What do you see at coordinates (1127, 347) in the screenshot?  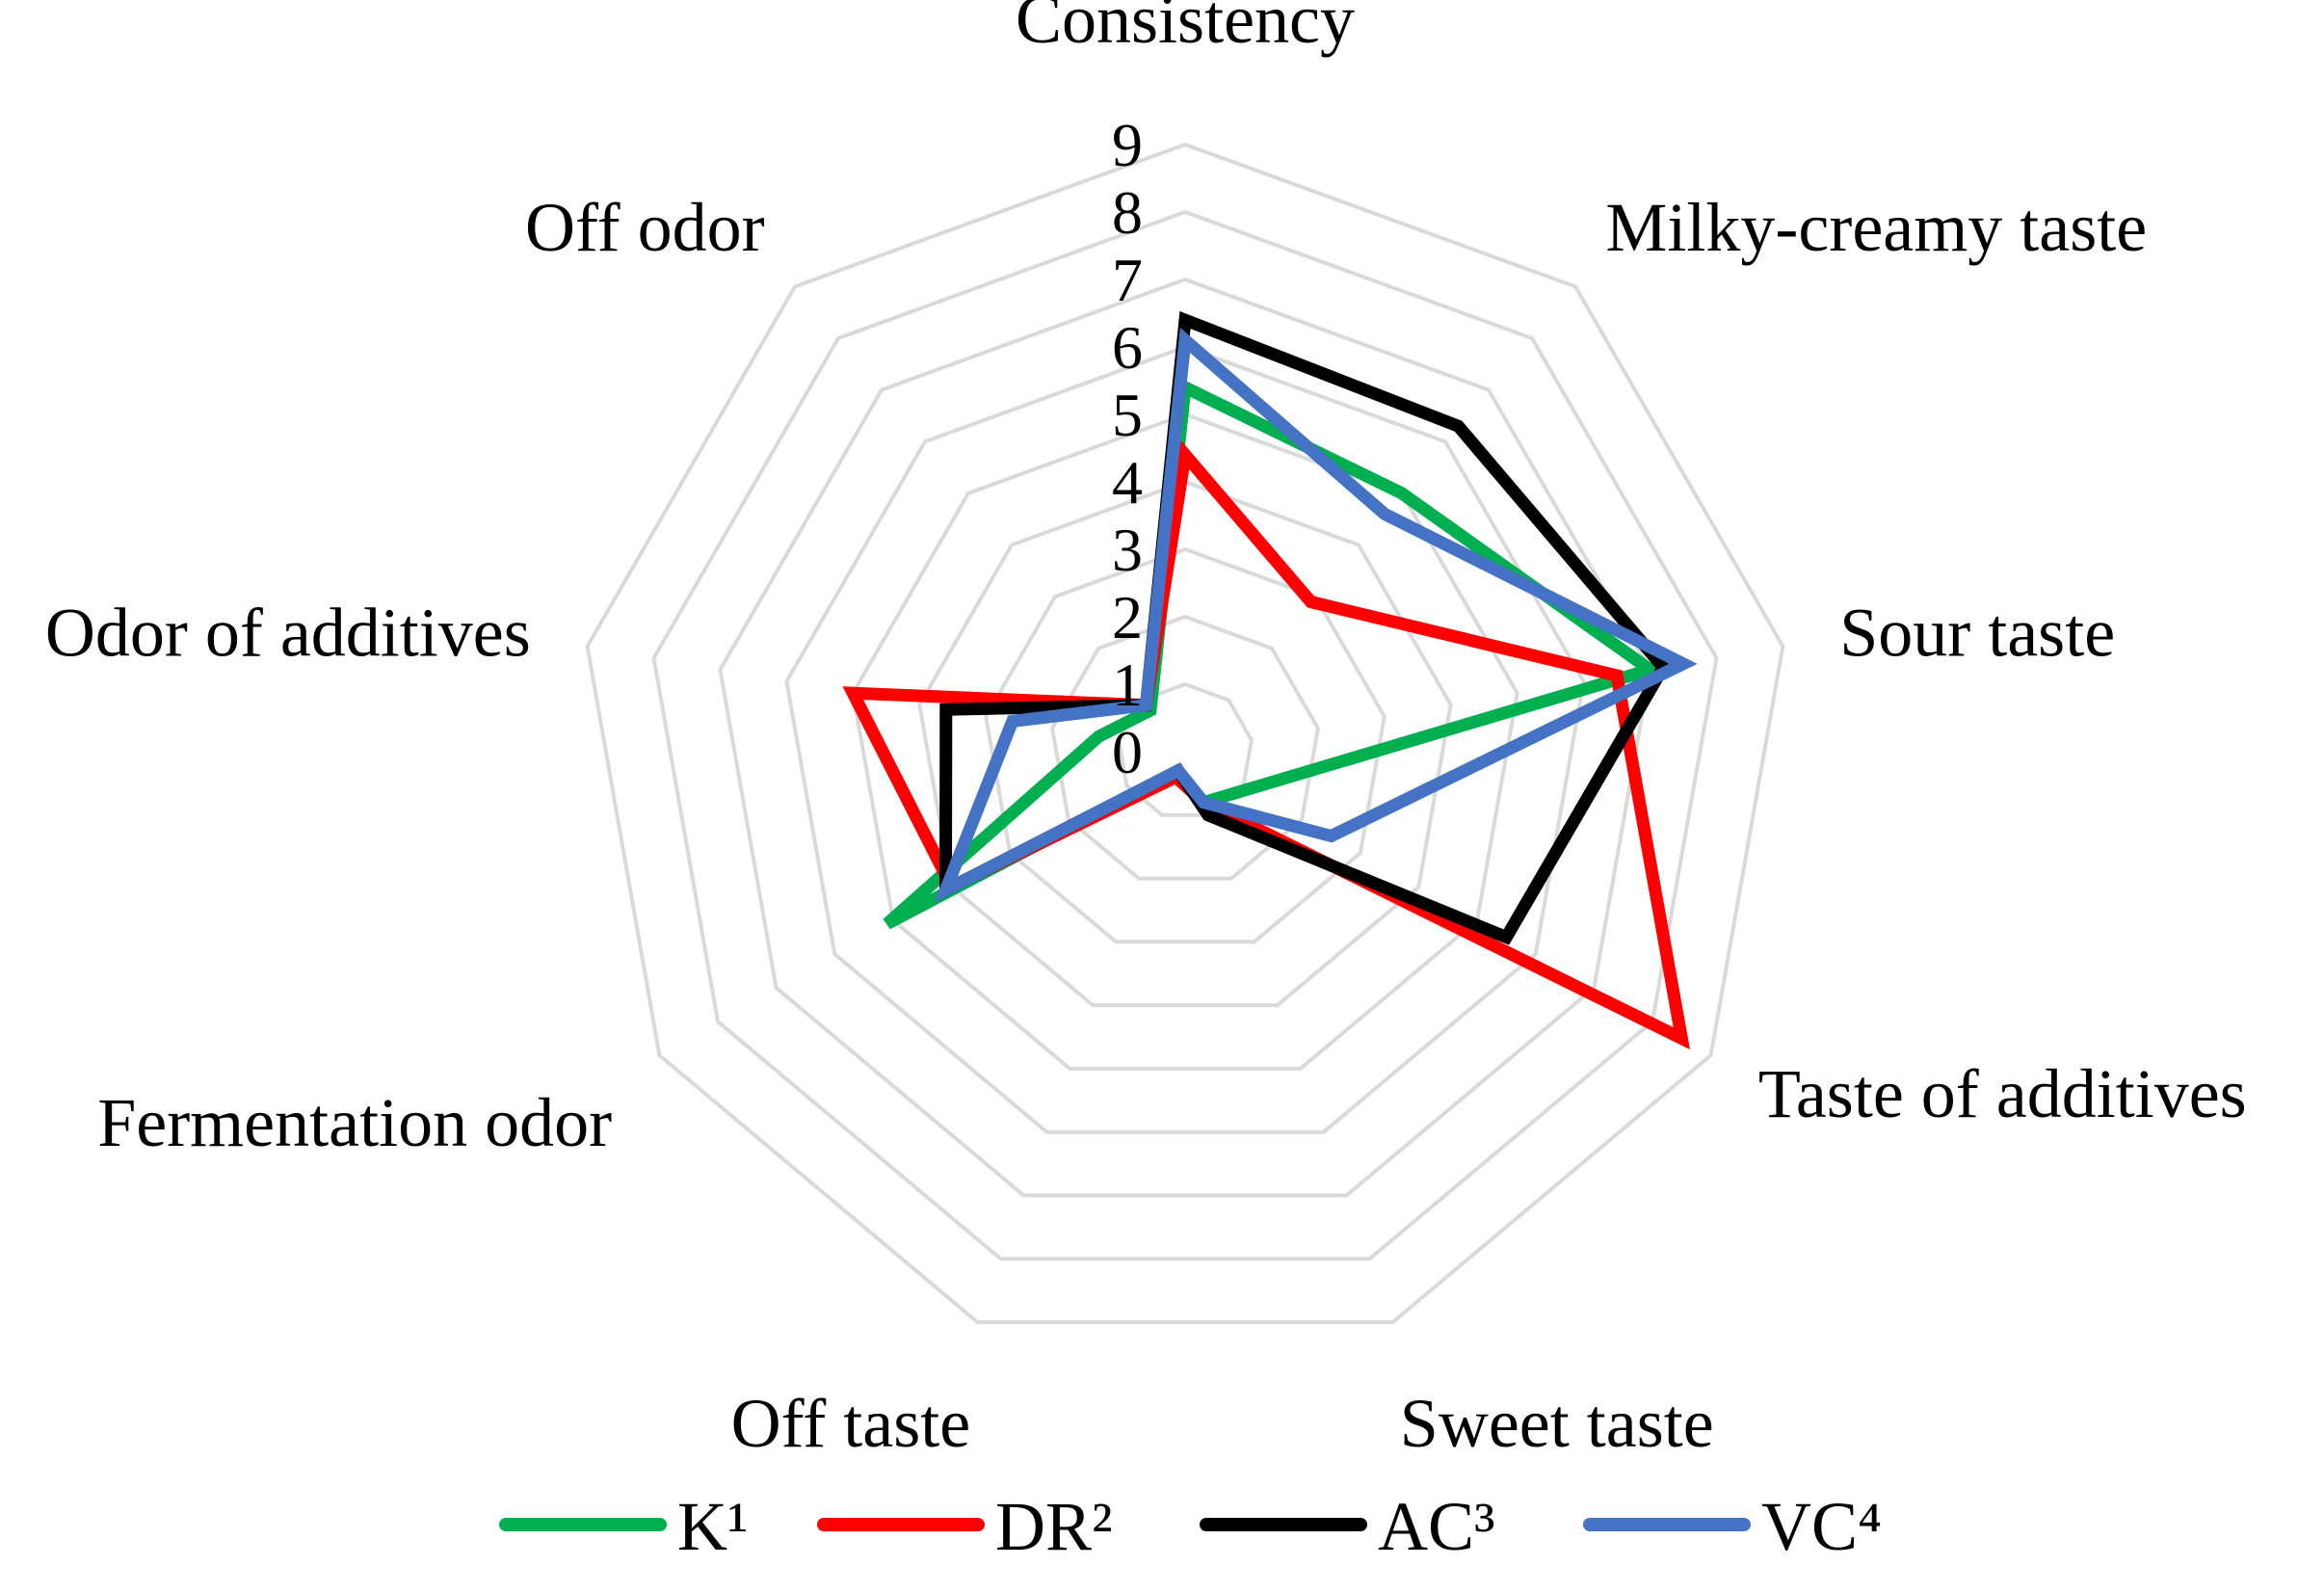 I see `tick-label-6: 6` at bounding box center [1127, 347].